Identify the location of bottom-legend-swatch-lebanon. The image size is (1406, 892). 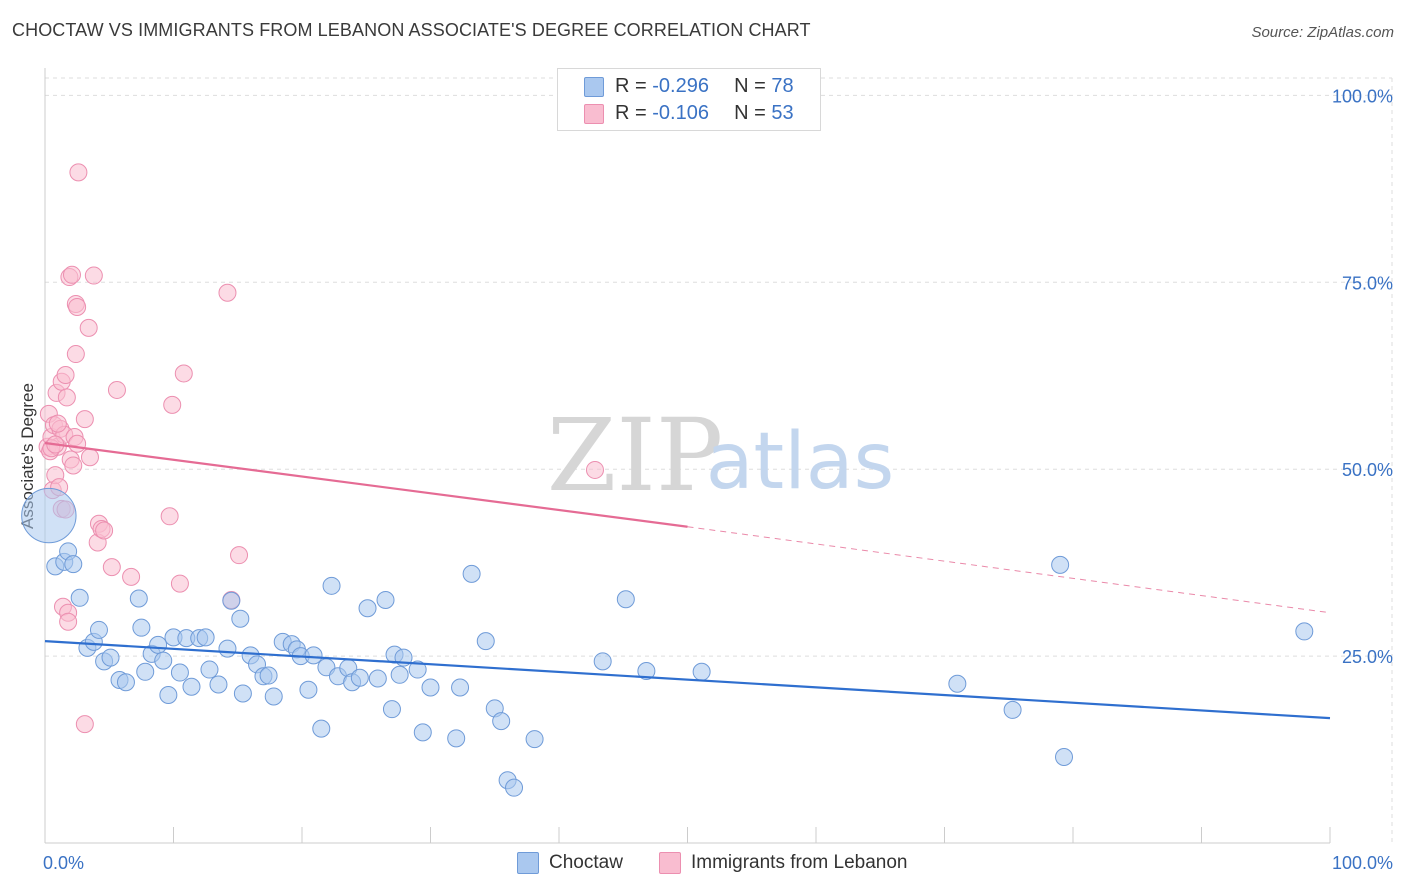
(670, 863).